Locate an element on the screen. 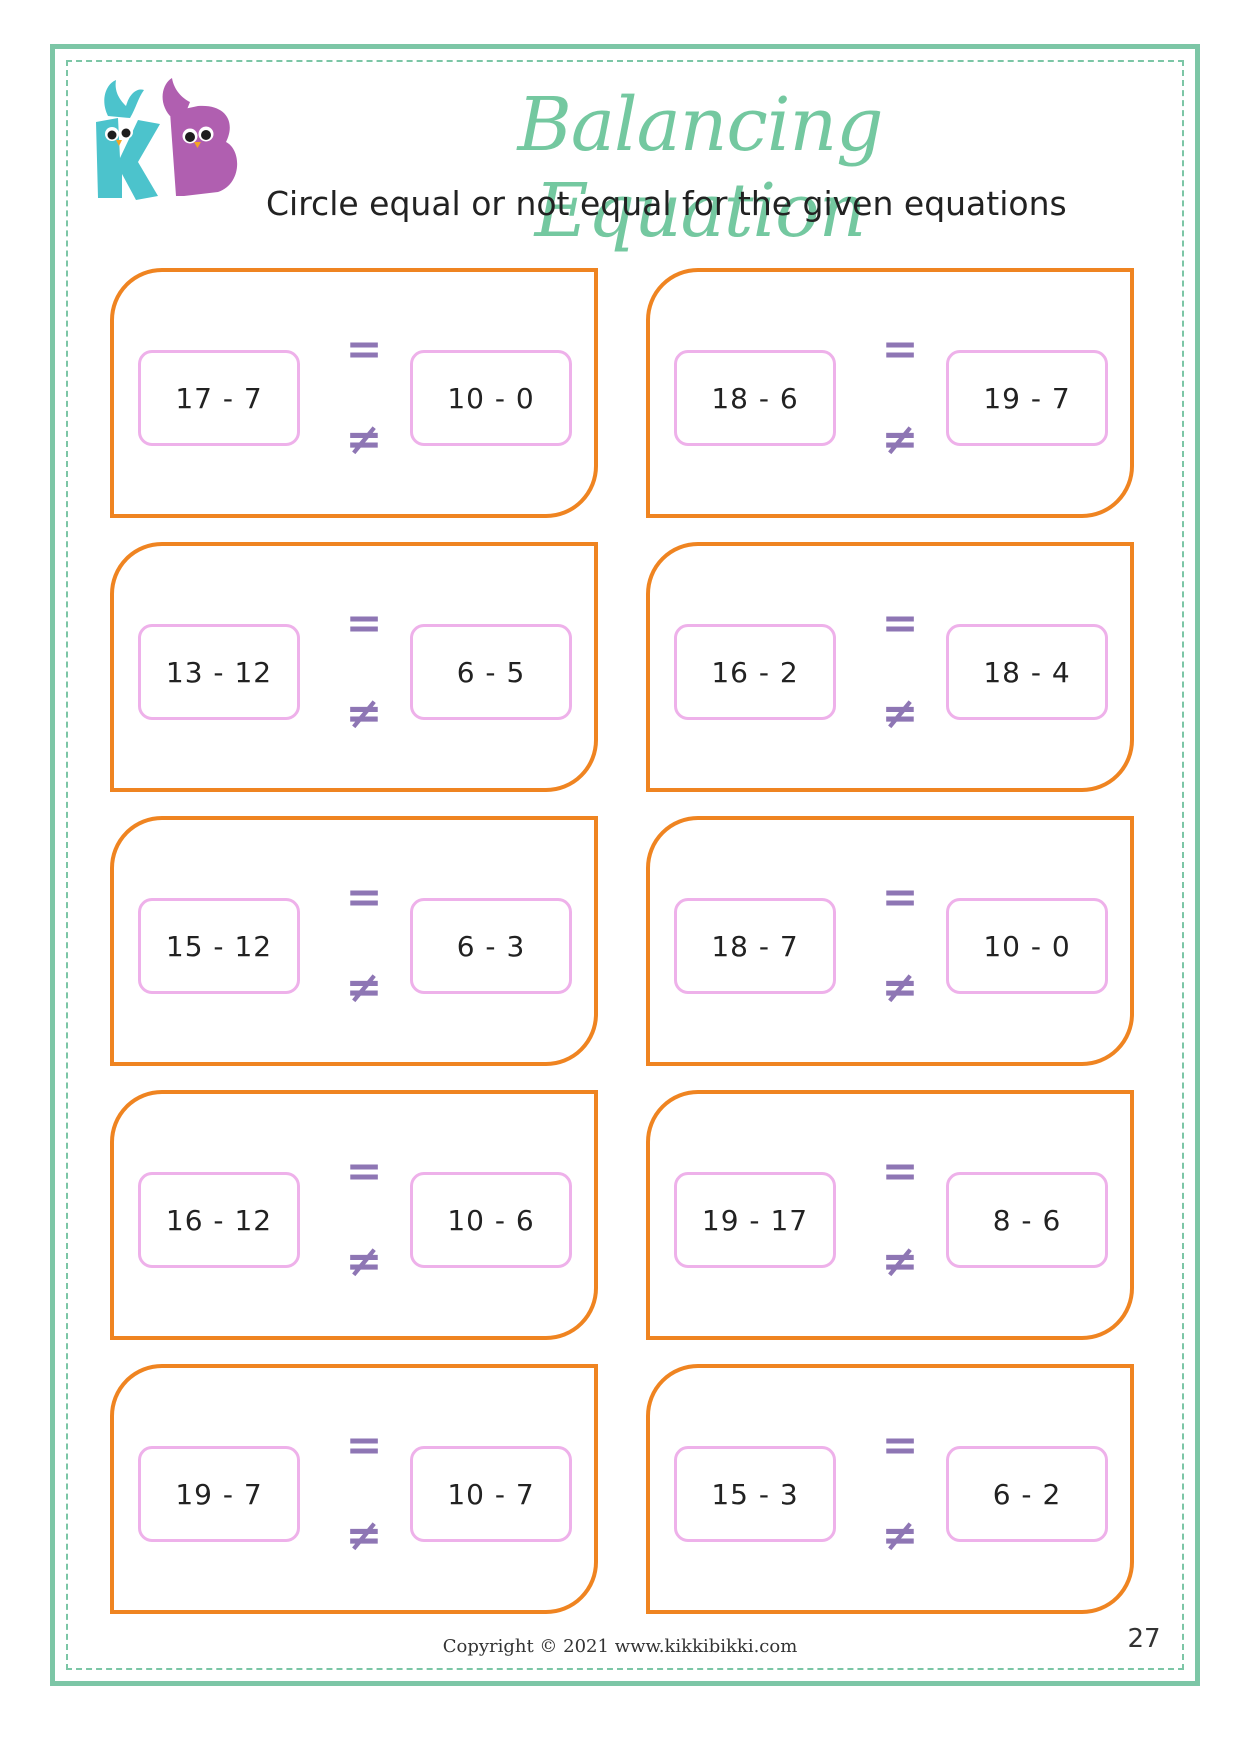 The image size is (1244, 1755). copyright-notice: Copyright © 2021 www.kikkibikki.com is located at coordinates (620, 1646).